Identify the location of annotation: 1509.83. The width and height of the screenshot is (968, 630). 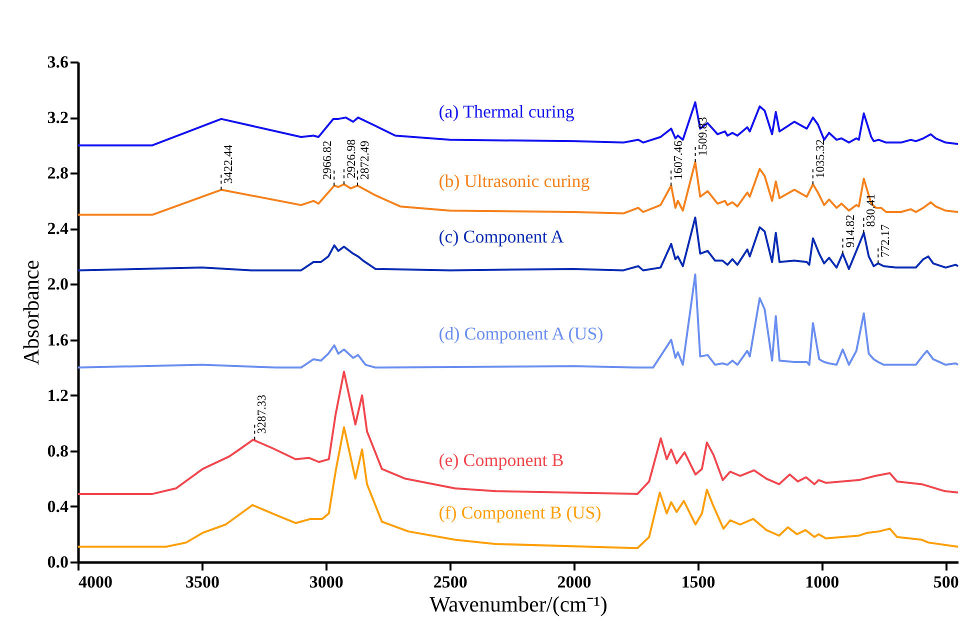
(702, 136).